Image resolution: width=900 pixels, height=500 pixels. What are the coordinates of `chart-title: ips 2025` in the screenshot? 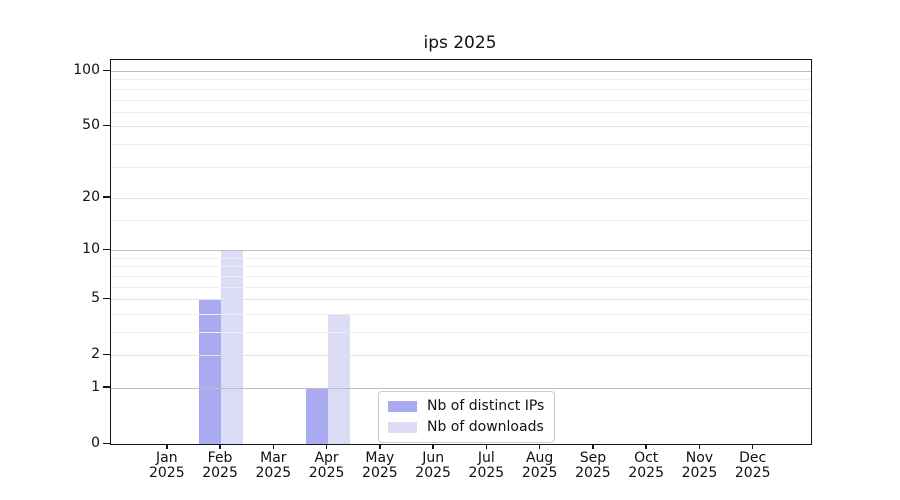 It's located at (460, 43).